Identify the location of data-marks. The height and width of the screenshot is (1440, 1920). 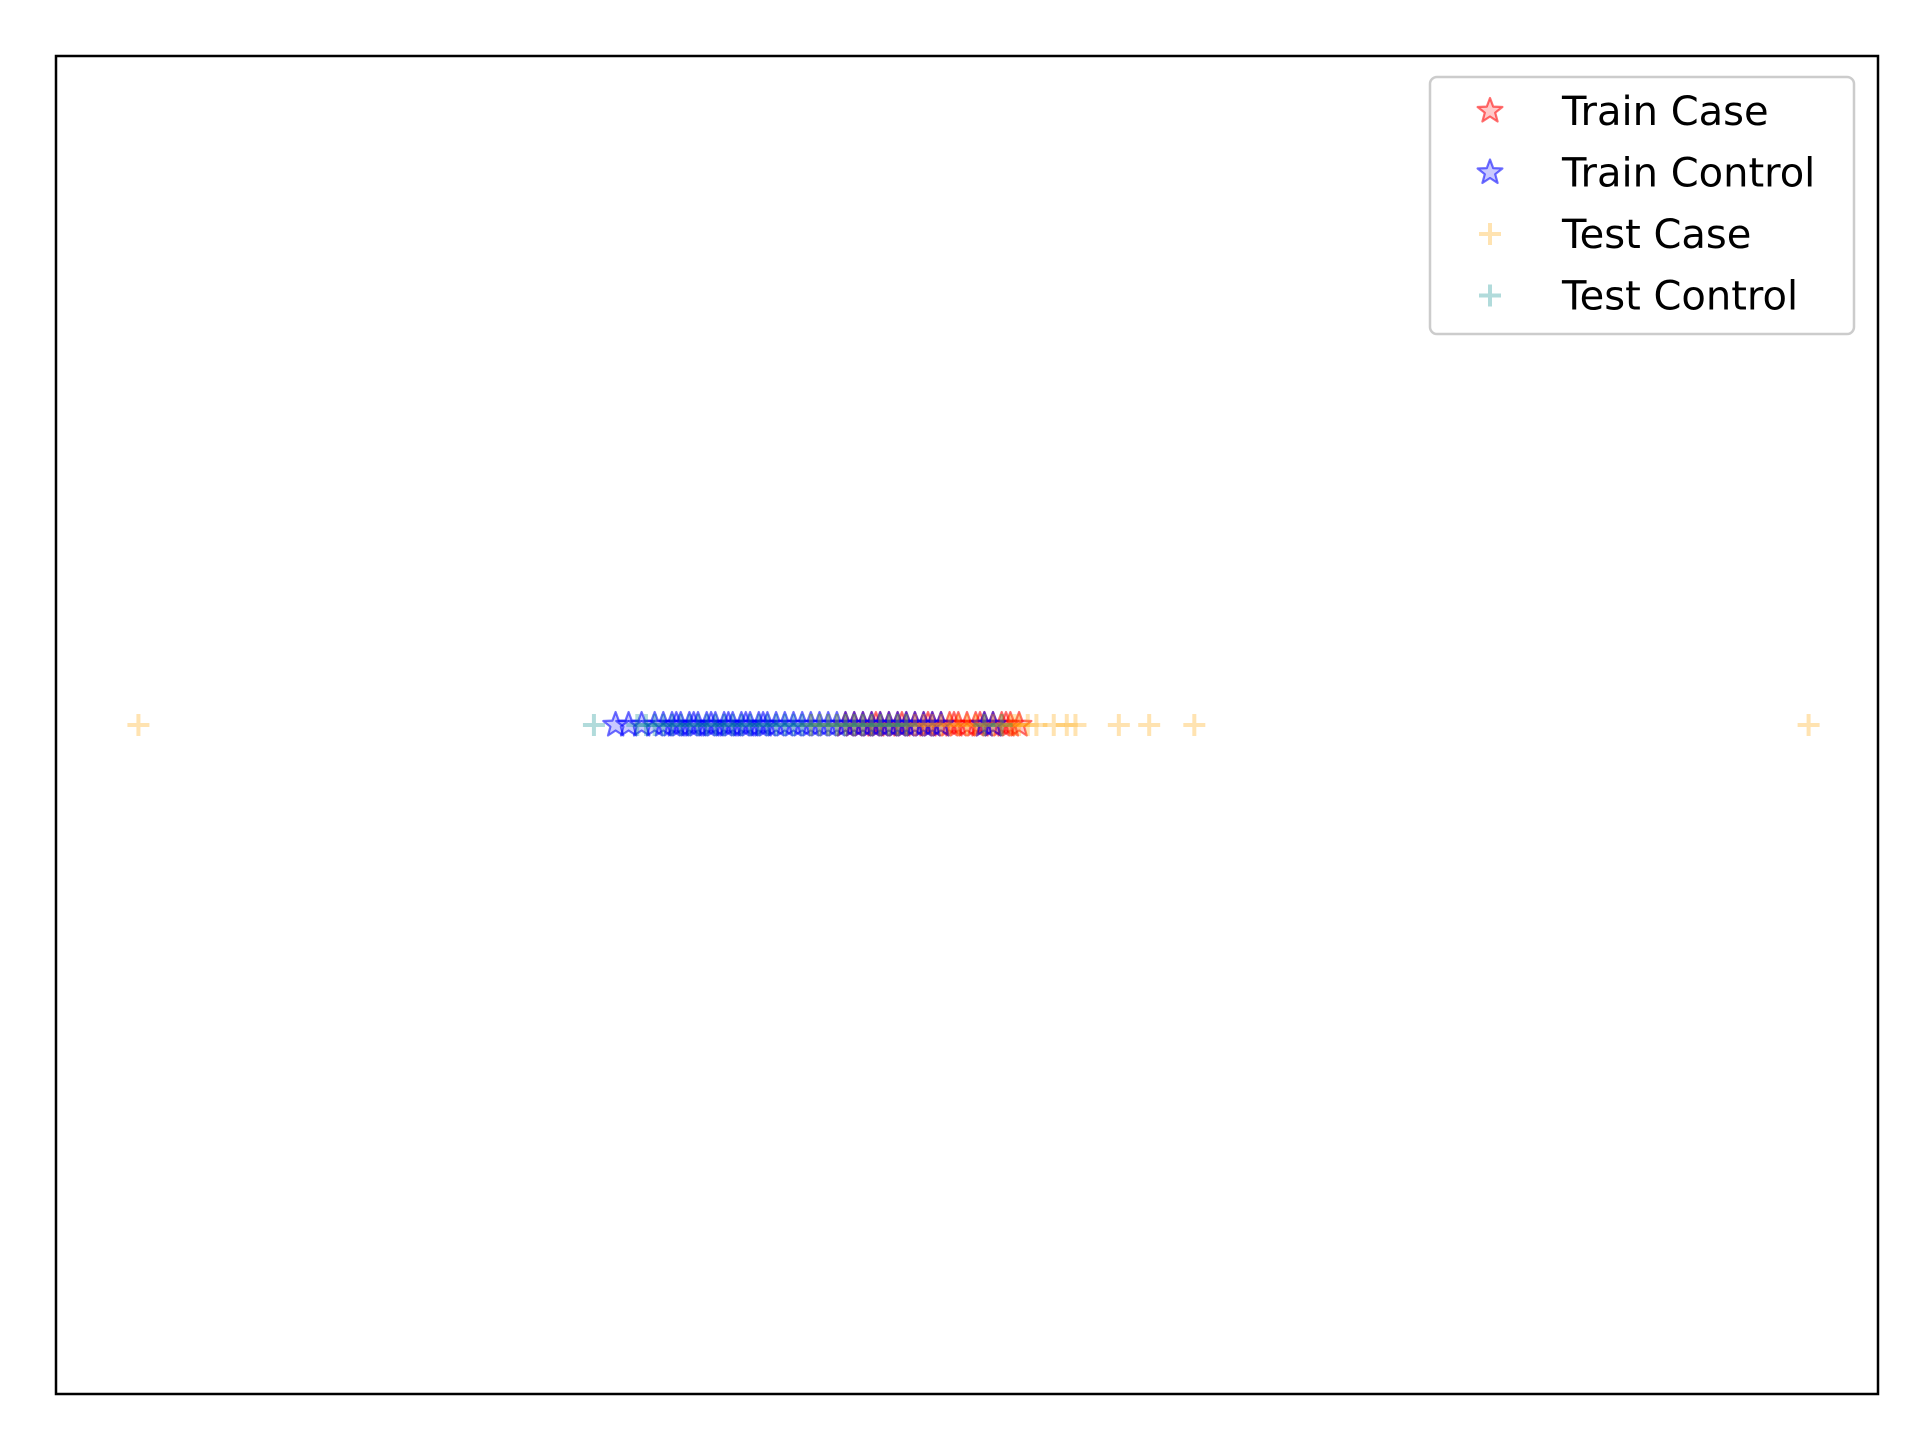
(973, 723).